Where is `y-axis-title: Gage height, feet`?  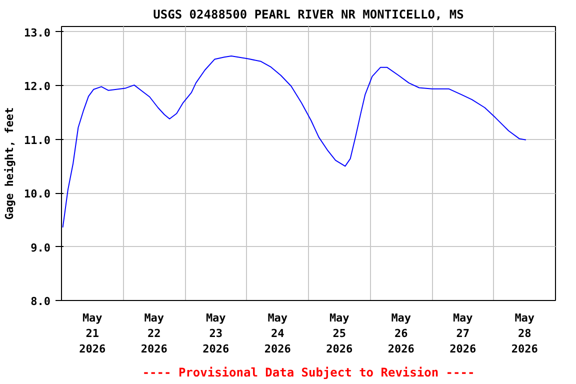
y-axis-title: Gage height, feet is located at coordinates (9, 163).